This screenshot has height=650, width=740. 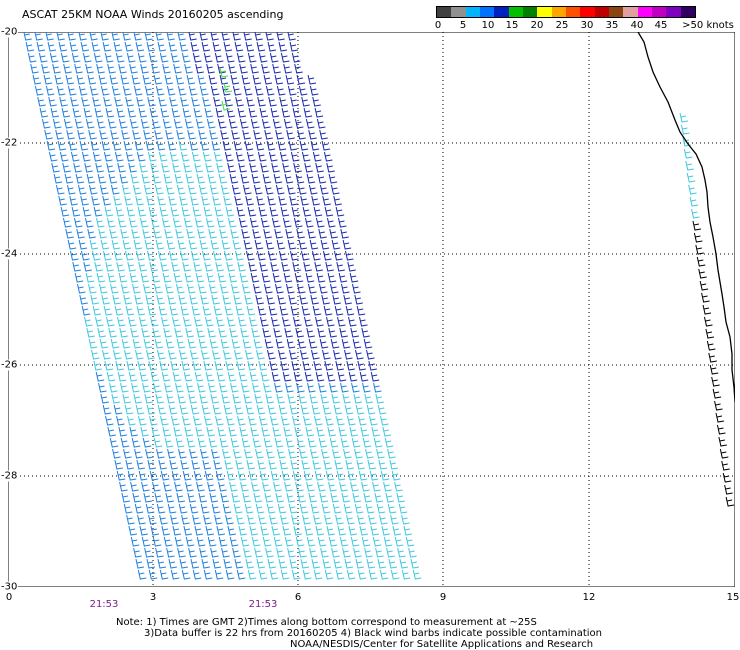 What do you see at coordinates (9, 365) in the screenshot?
I see `lat-label: -26` at bounding box center [9, 365].